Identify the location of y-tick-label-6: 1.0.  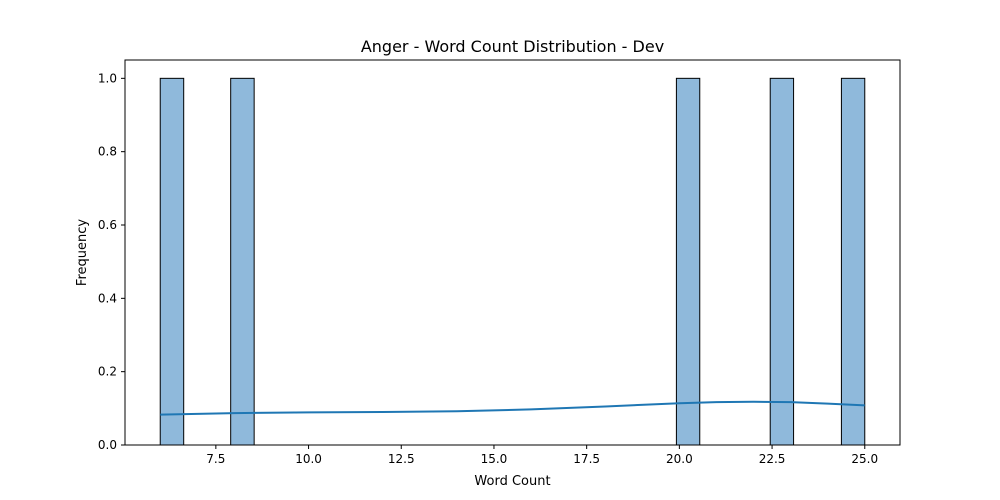
(107, 78).